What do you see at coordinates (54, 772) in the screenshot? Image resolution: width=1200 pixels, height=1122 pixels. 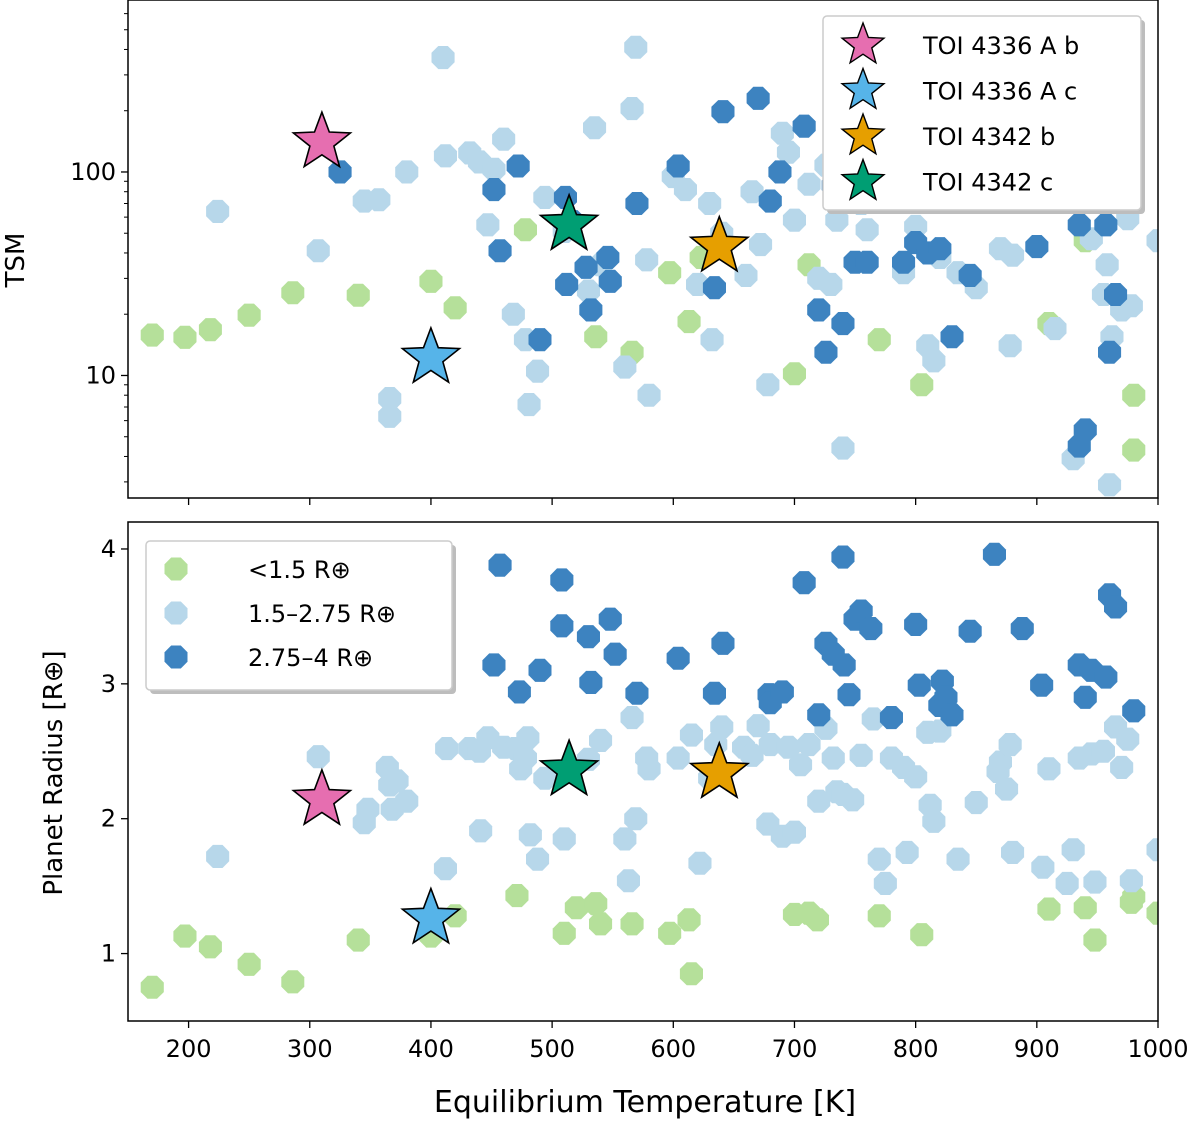 I see `bottom-y-axis-label: Planet Radius [R⊕]` at bounding box center [54, 772].